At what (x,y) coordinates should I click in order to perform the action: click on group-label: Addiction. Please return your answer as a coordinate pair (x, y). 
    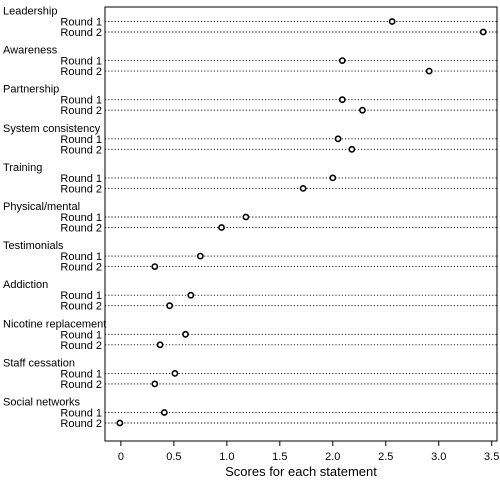
    Looking at the image, I should click on (25, 285).